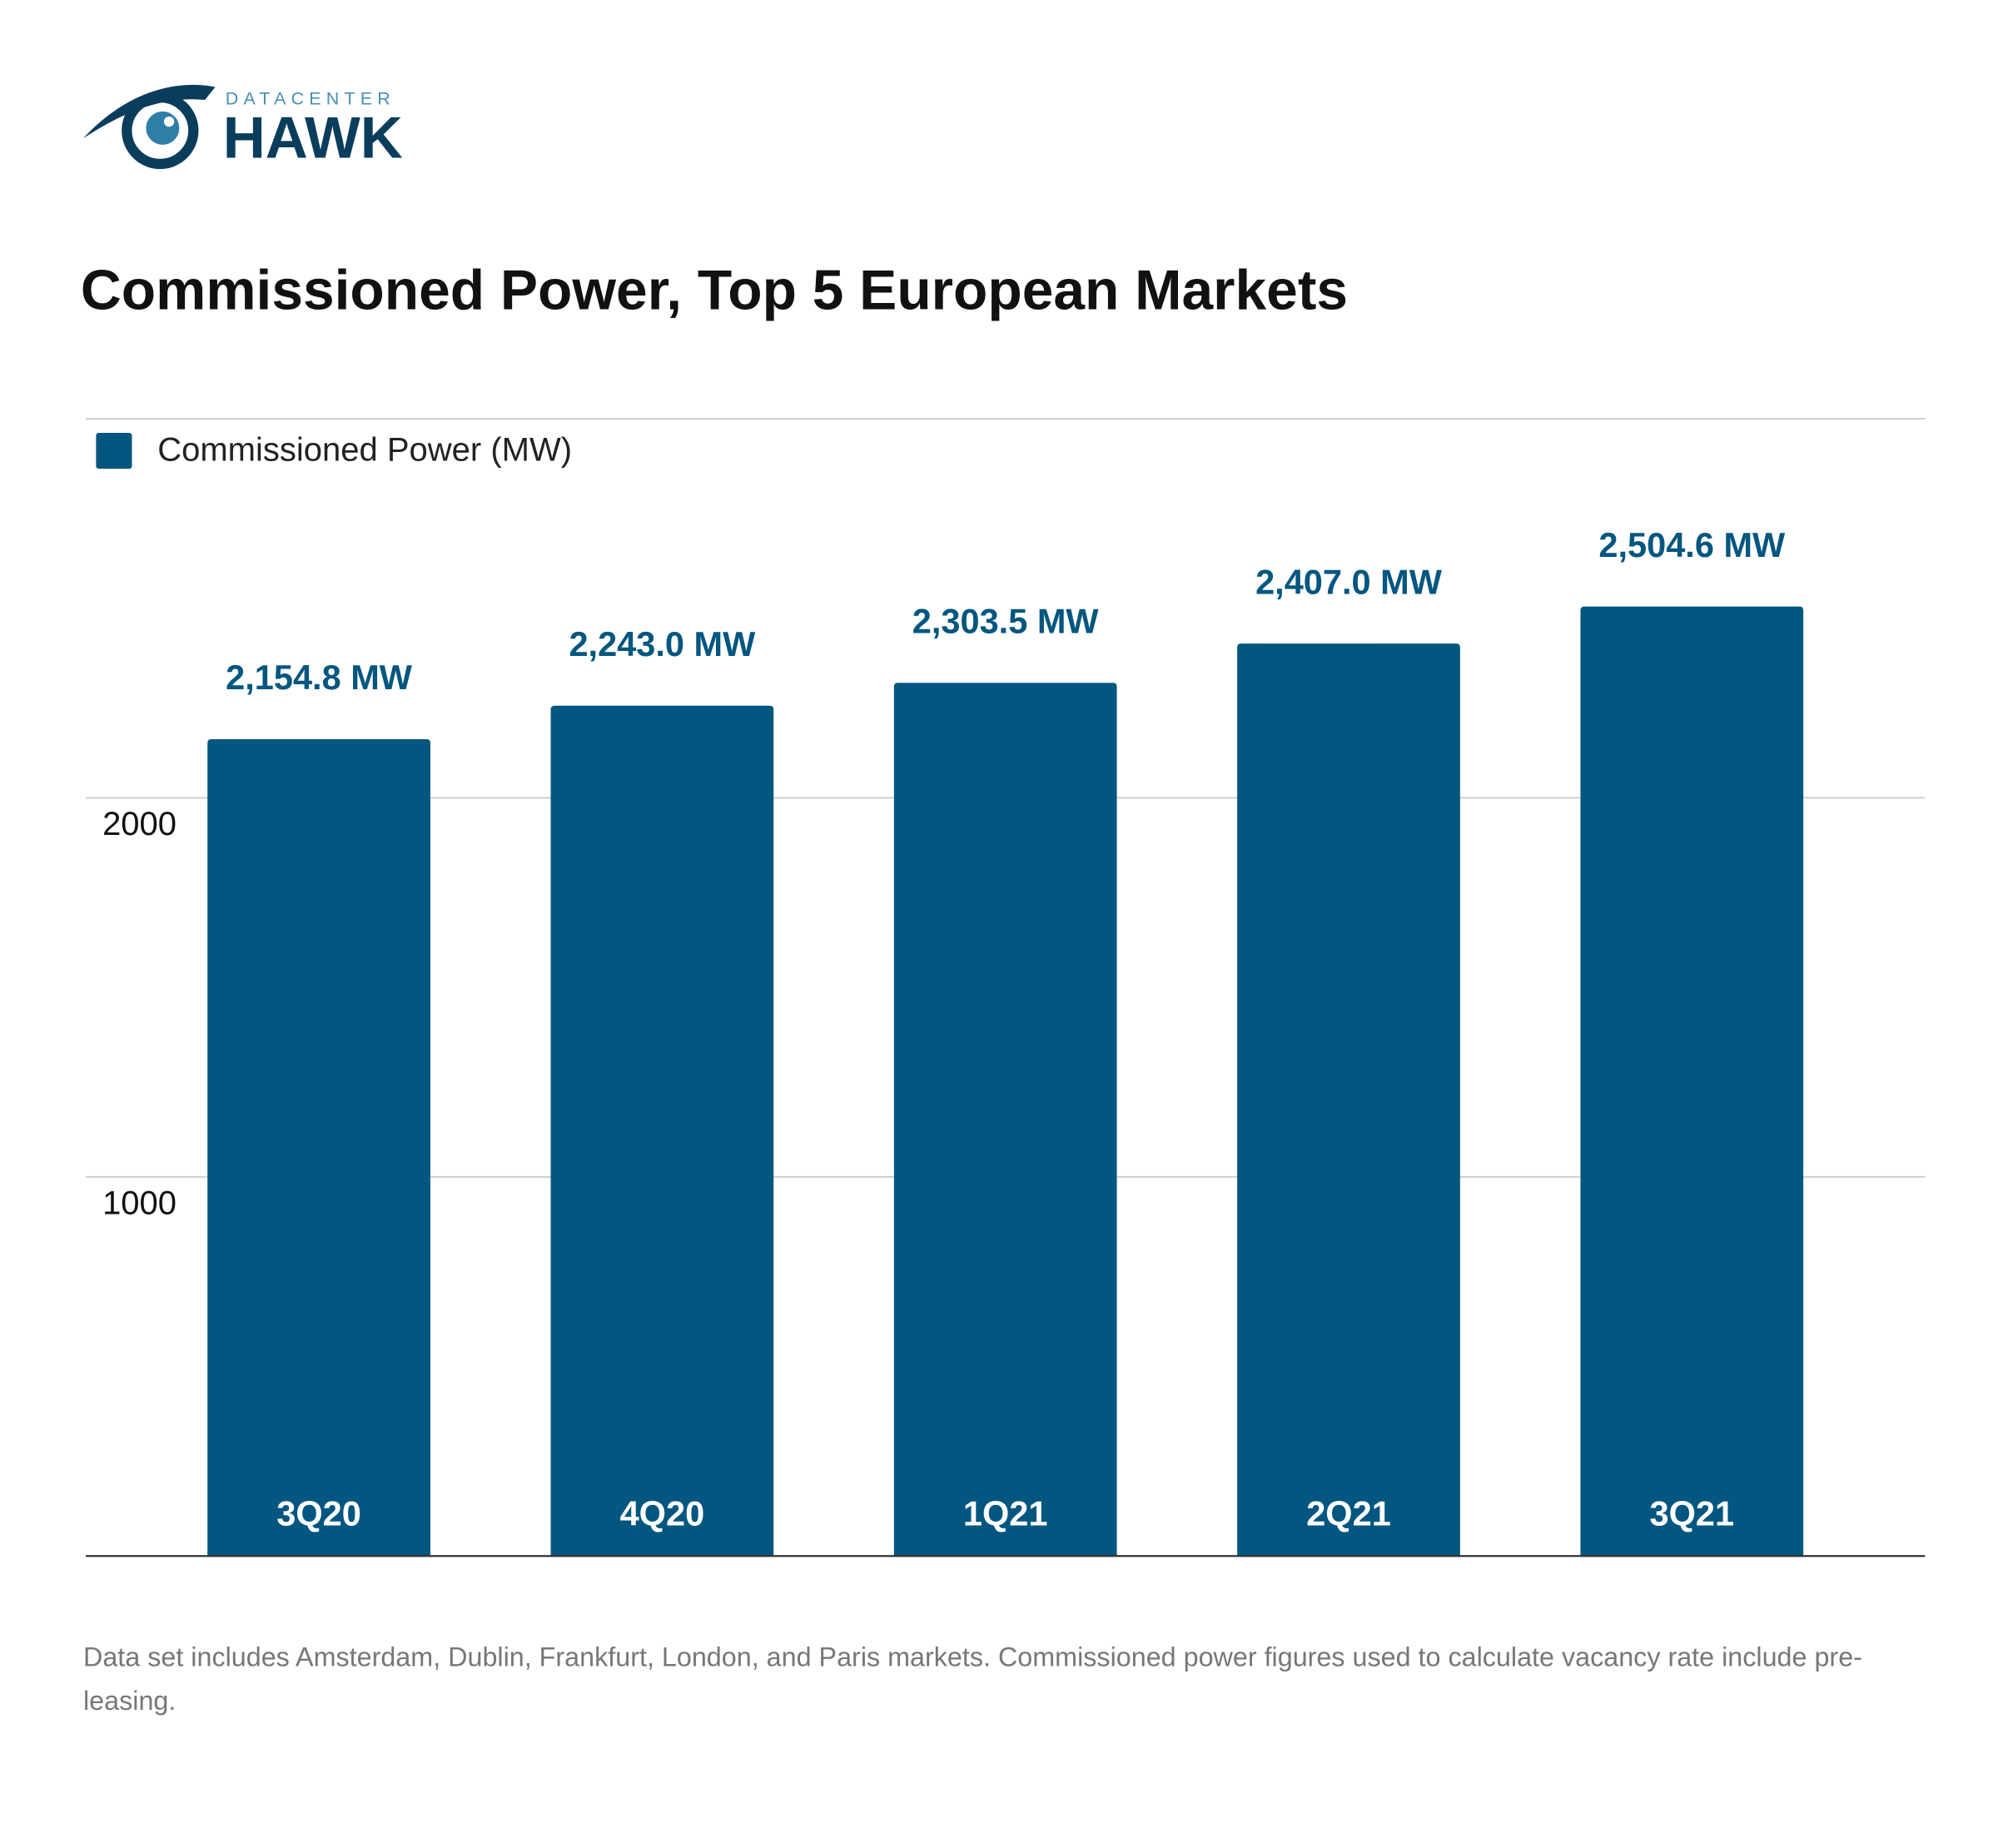 The width and height of the screenshot is (1998, 1848). I want to click on legend-swatch, so click(114, 451).